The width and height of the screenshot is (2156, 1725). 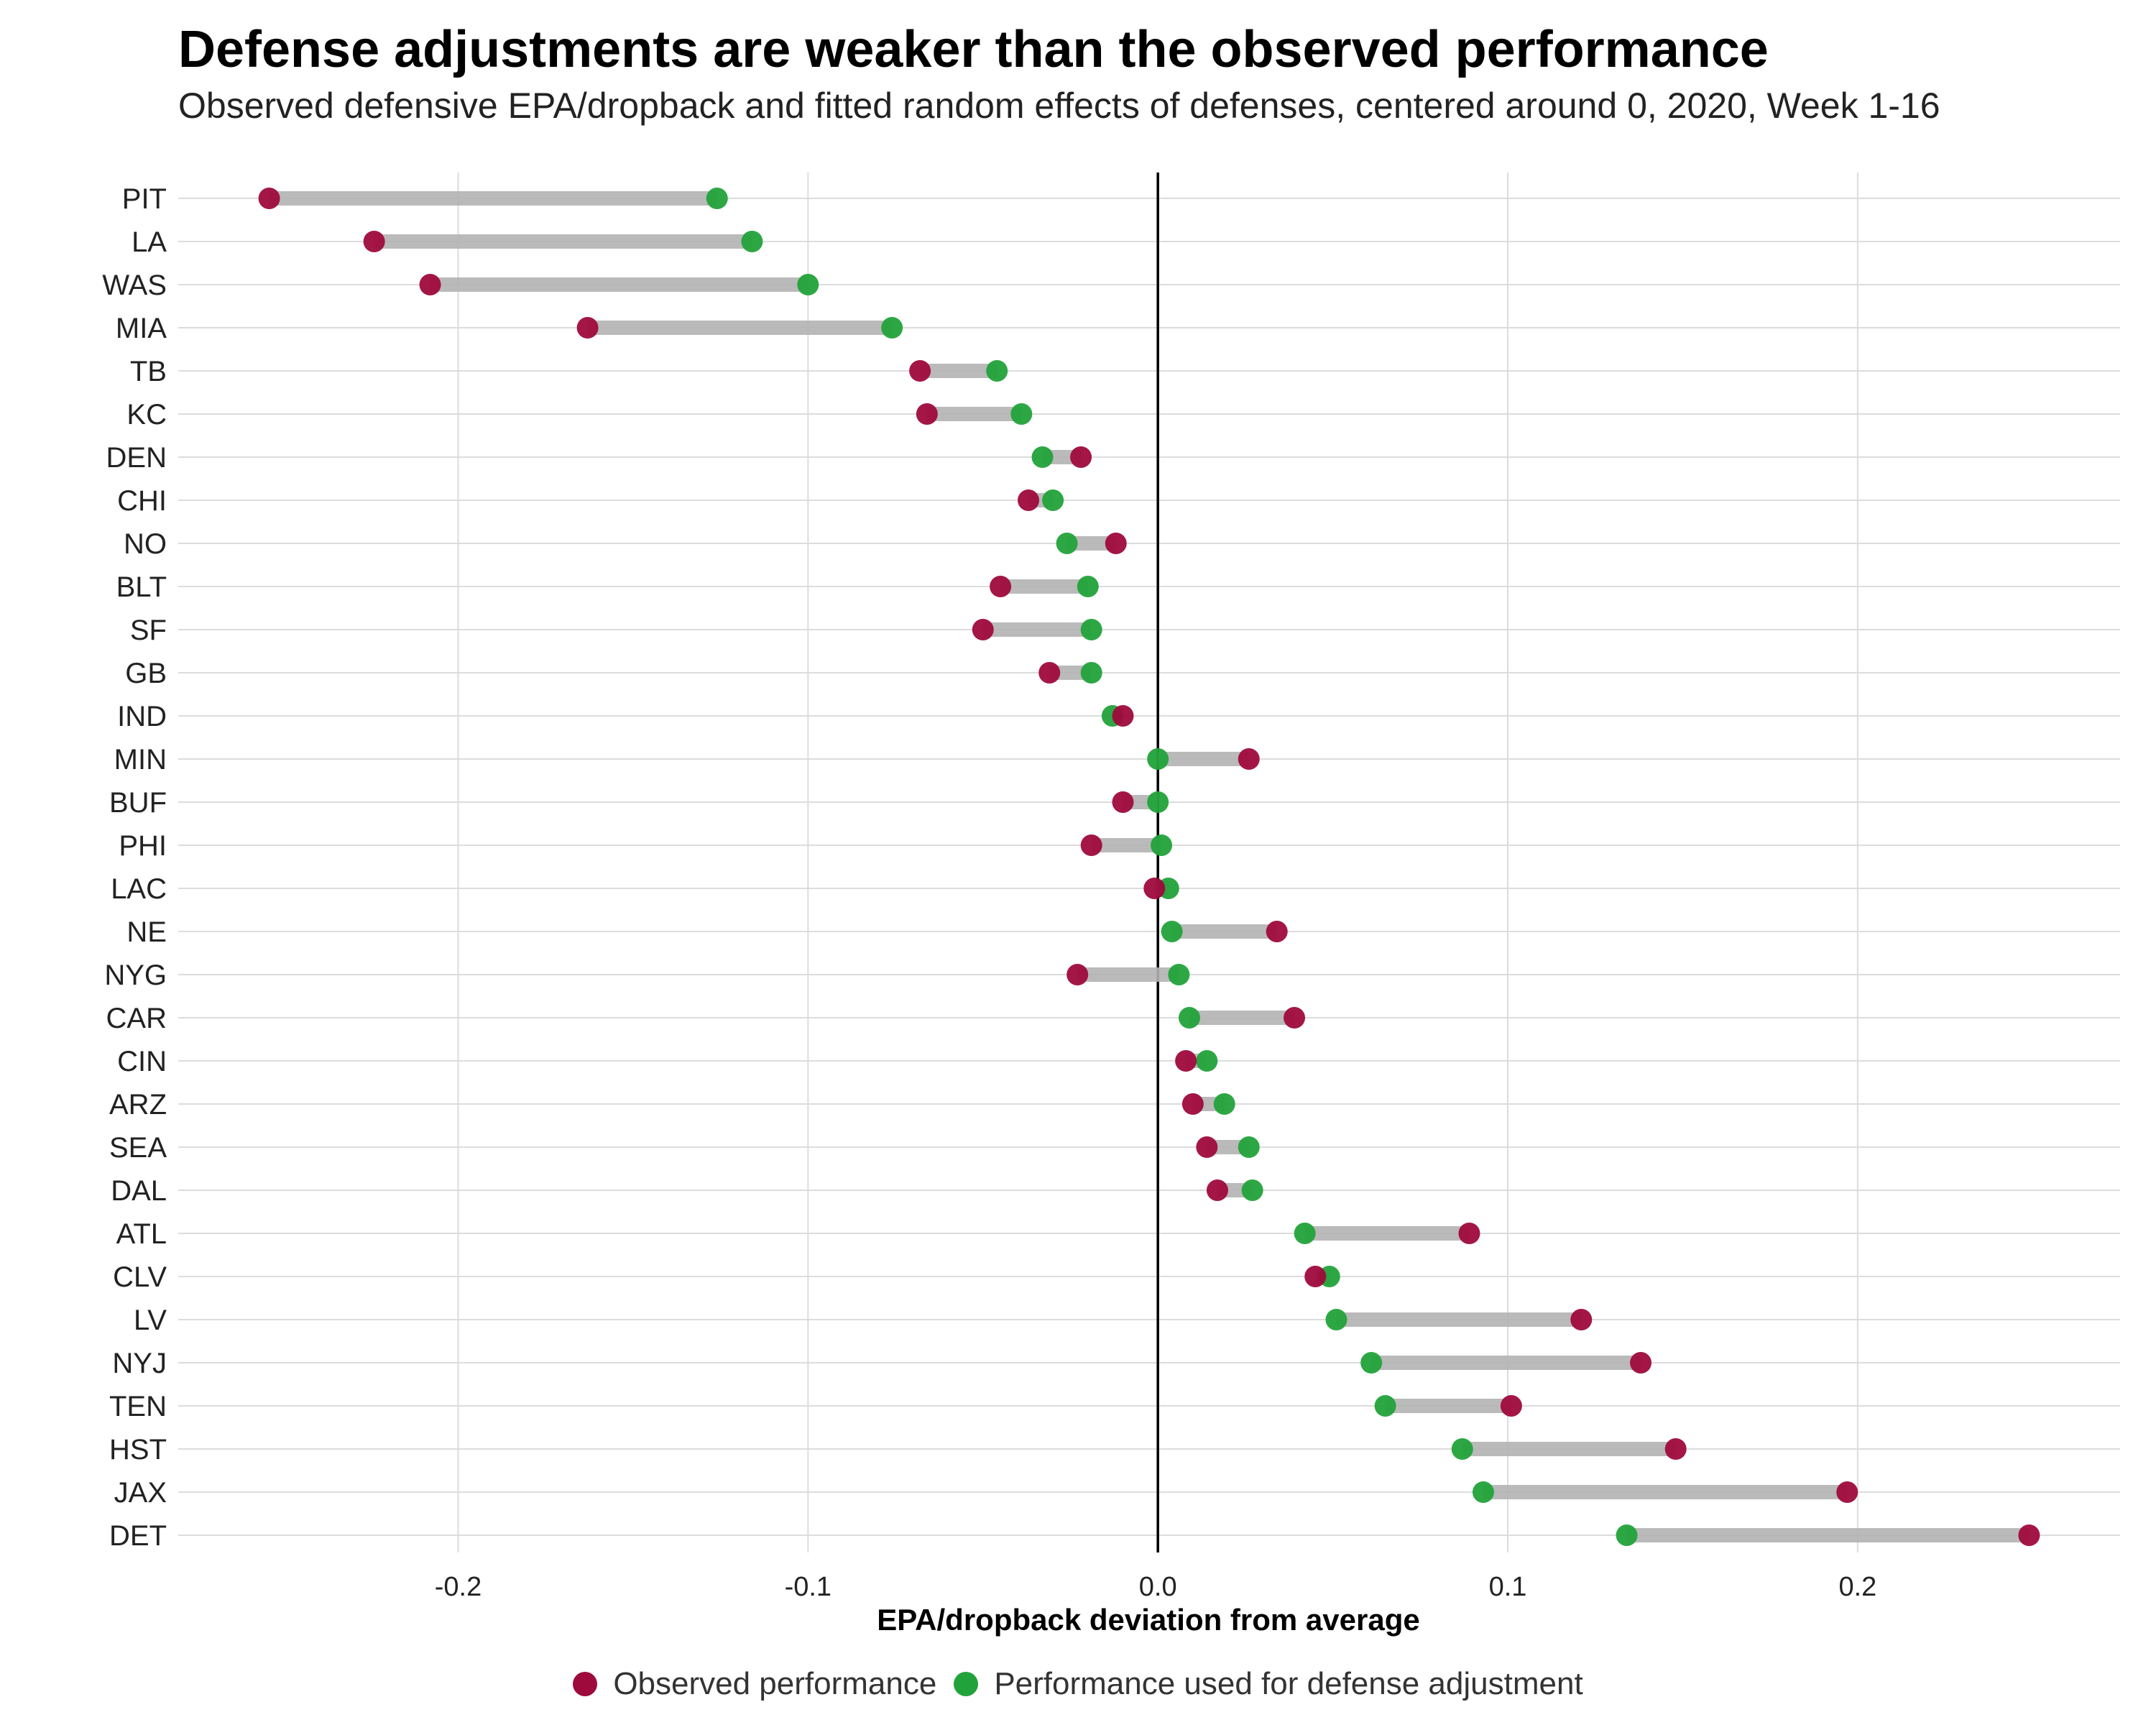 I want to click on y-tick-label: PIT, so click(x=144, y=199).